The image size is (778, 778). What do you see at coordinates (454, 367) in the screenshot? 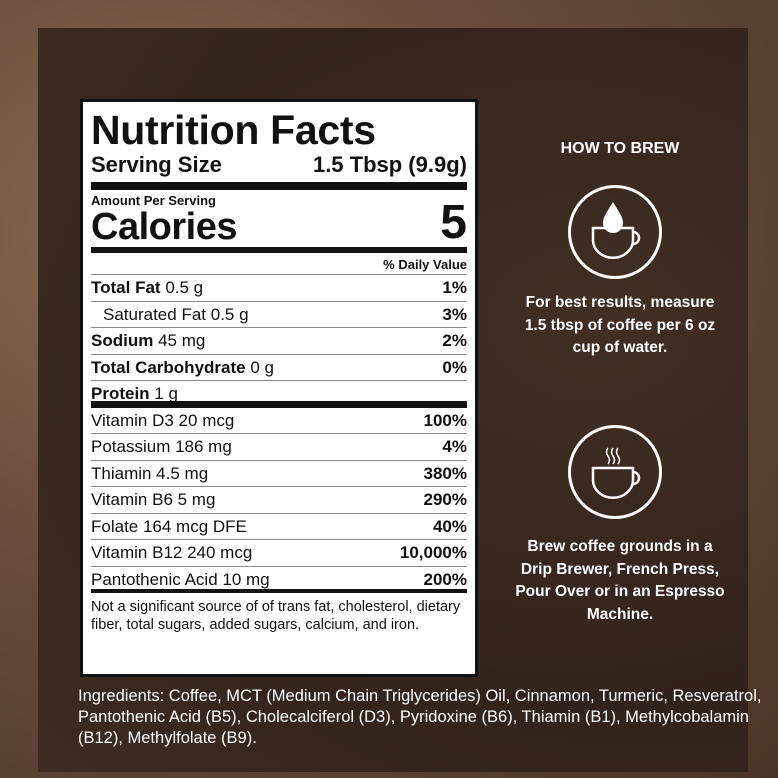
I see `nutrient-dv: 0%` at bounding box center [454, 367].